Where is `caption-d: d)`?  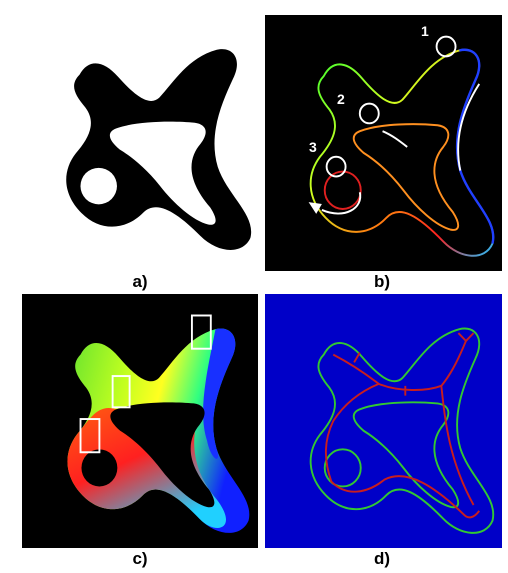 caption-d: d) is located at coordinates (382, 558).